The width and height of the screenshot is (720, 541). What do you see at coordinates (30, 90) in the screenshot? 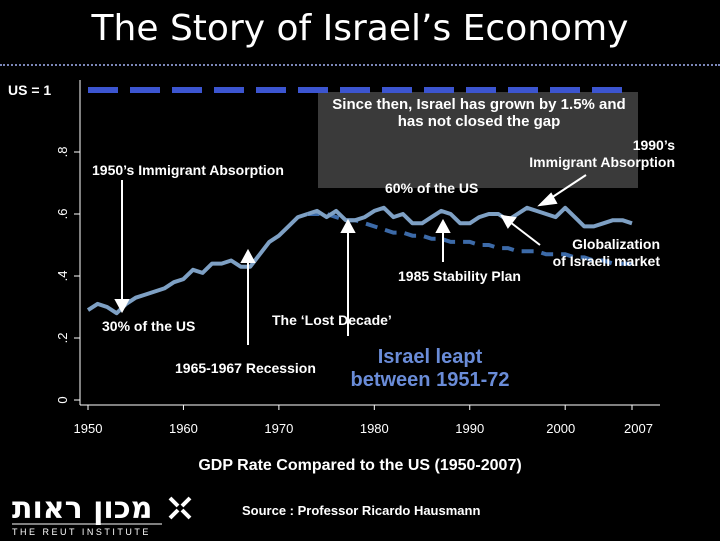
I see `us-equals-one-label: US = 1` at bounding box center [30, 90].